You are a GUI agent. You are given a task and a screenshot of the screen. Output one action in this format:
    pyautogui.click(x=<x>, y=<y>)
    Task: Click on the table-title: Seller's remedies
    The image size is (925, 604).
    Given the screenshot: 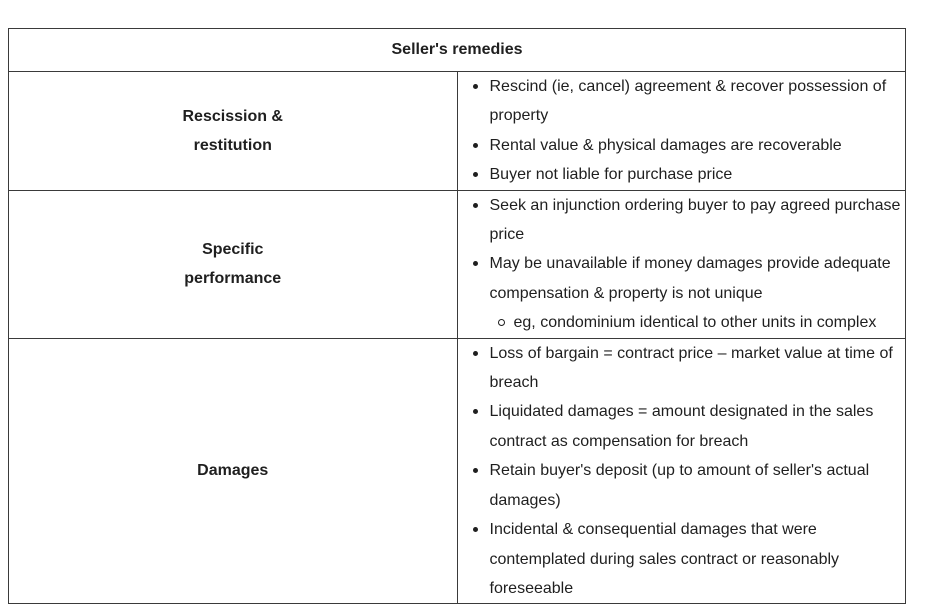 What is the action you would take?
    pyautogui.click(x=457, y=50)
    